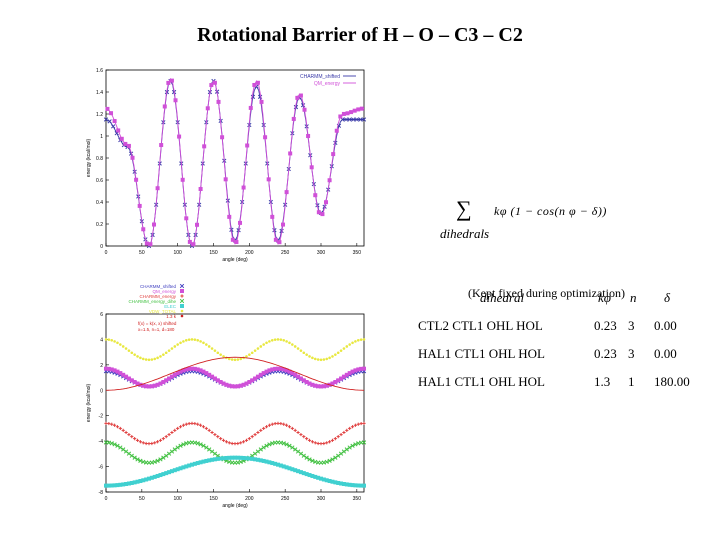  I want to click on y-tick-label: 0.8, so click(99, 159).